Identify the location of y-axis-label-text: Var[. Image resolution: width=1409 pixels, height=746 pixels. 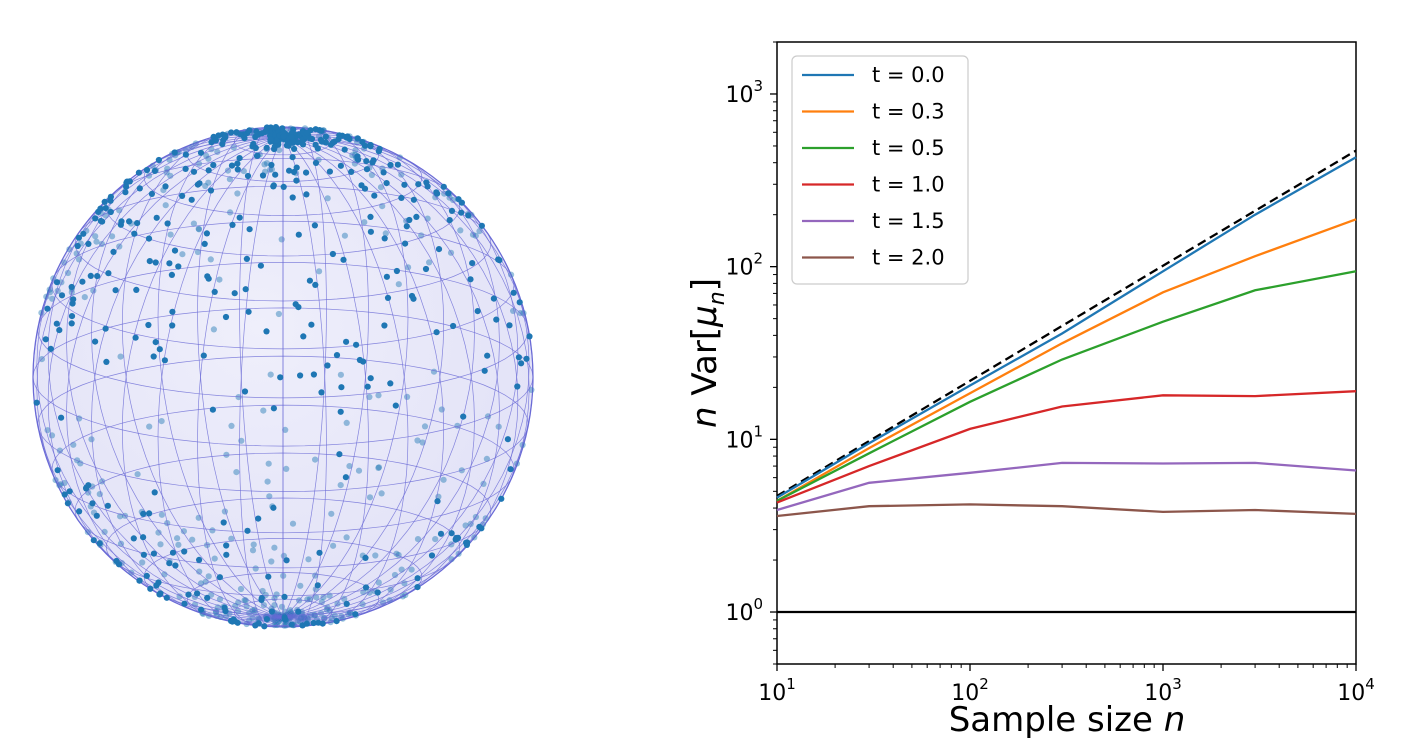
(705, 367).